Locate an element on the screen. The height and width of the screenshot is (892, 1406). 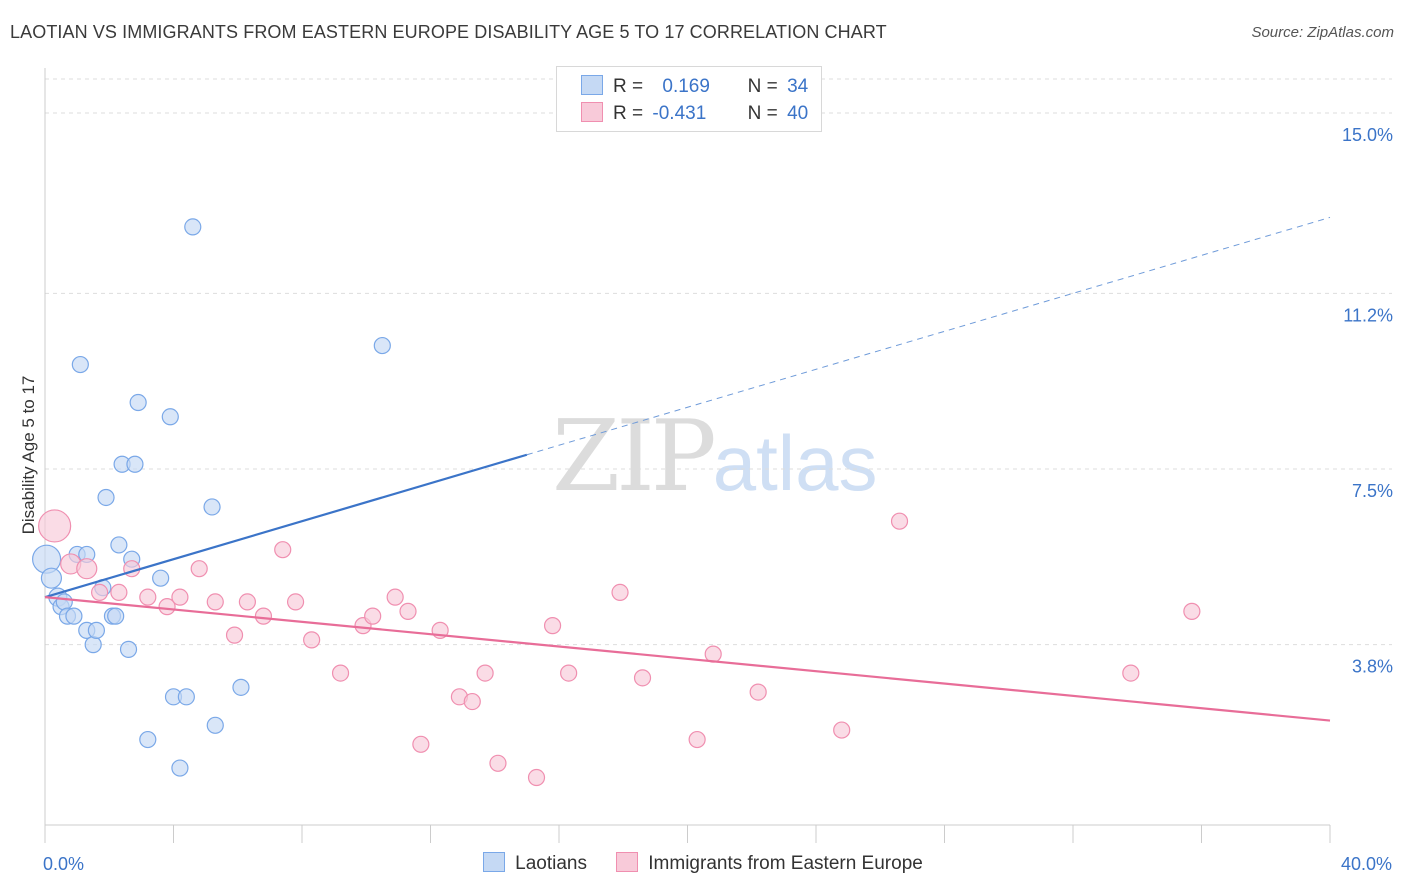
watermark-atlas: atlas is located at coordinates (795, 463).